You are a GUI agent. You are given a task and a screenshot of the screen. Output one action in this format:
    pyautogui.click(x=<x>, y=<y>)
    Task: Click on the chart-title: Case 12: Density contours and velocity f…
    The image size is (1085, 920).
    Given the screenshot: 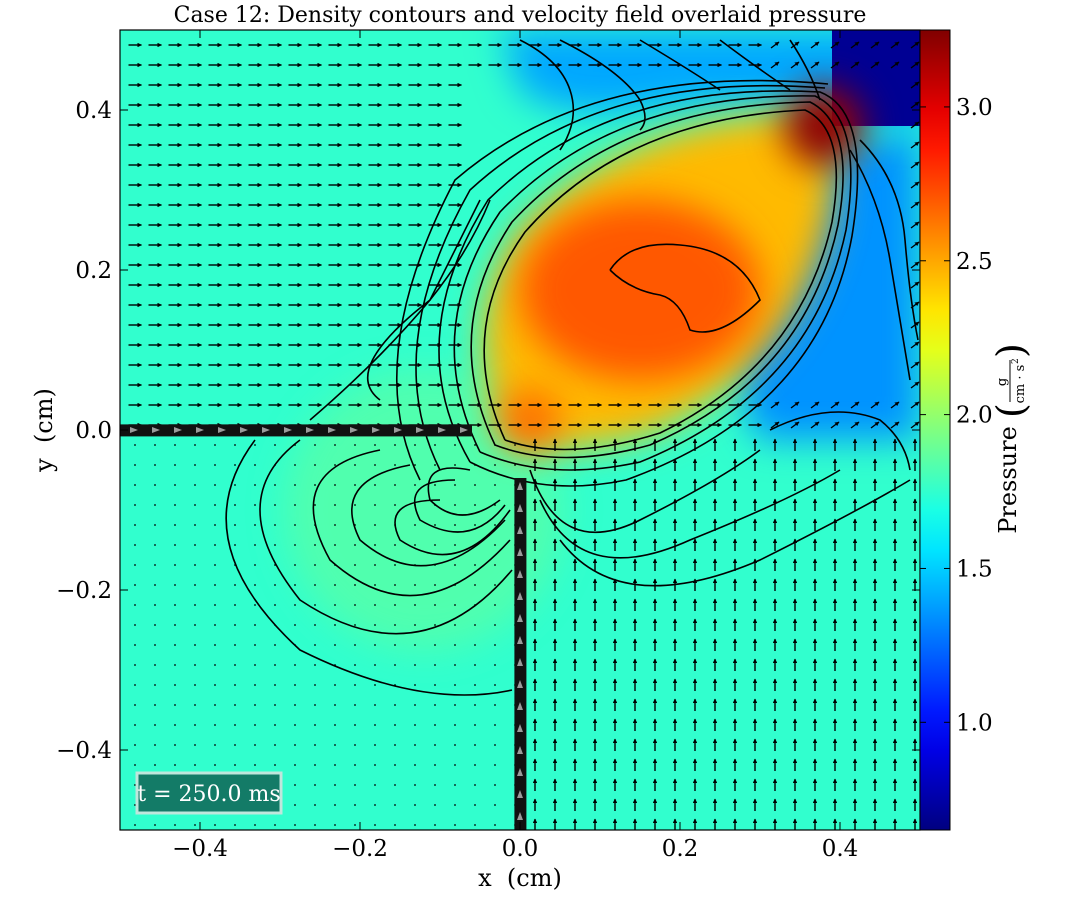 What is the action you would take?
    pyautogui.click(x=520, y=15)
    